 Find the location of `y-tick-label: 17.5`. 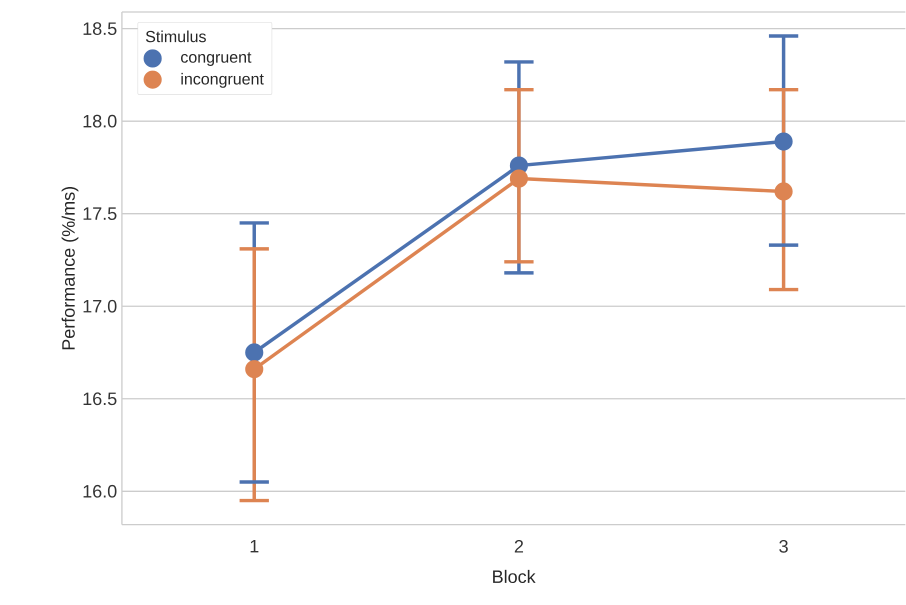

y-tick-label: 17.5 is located at coordinates (100, 214).